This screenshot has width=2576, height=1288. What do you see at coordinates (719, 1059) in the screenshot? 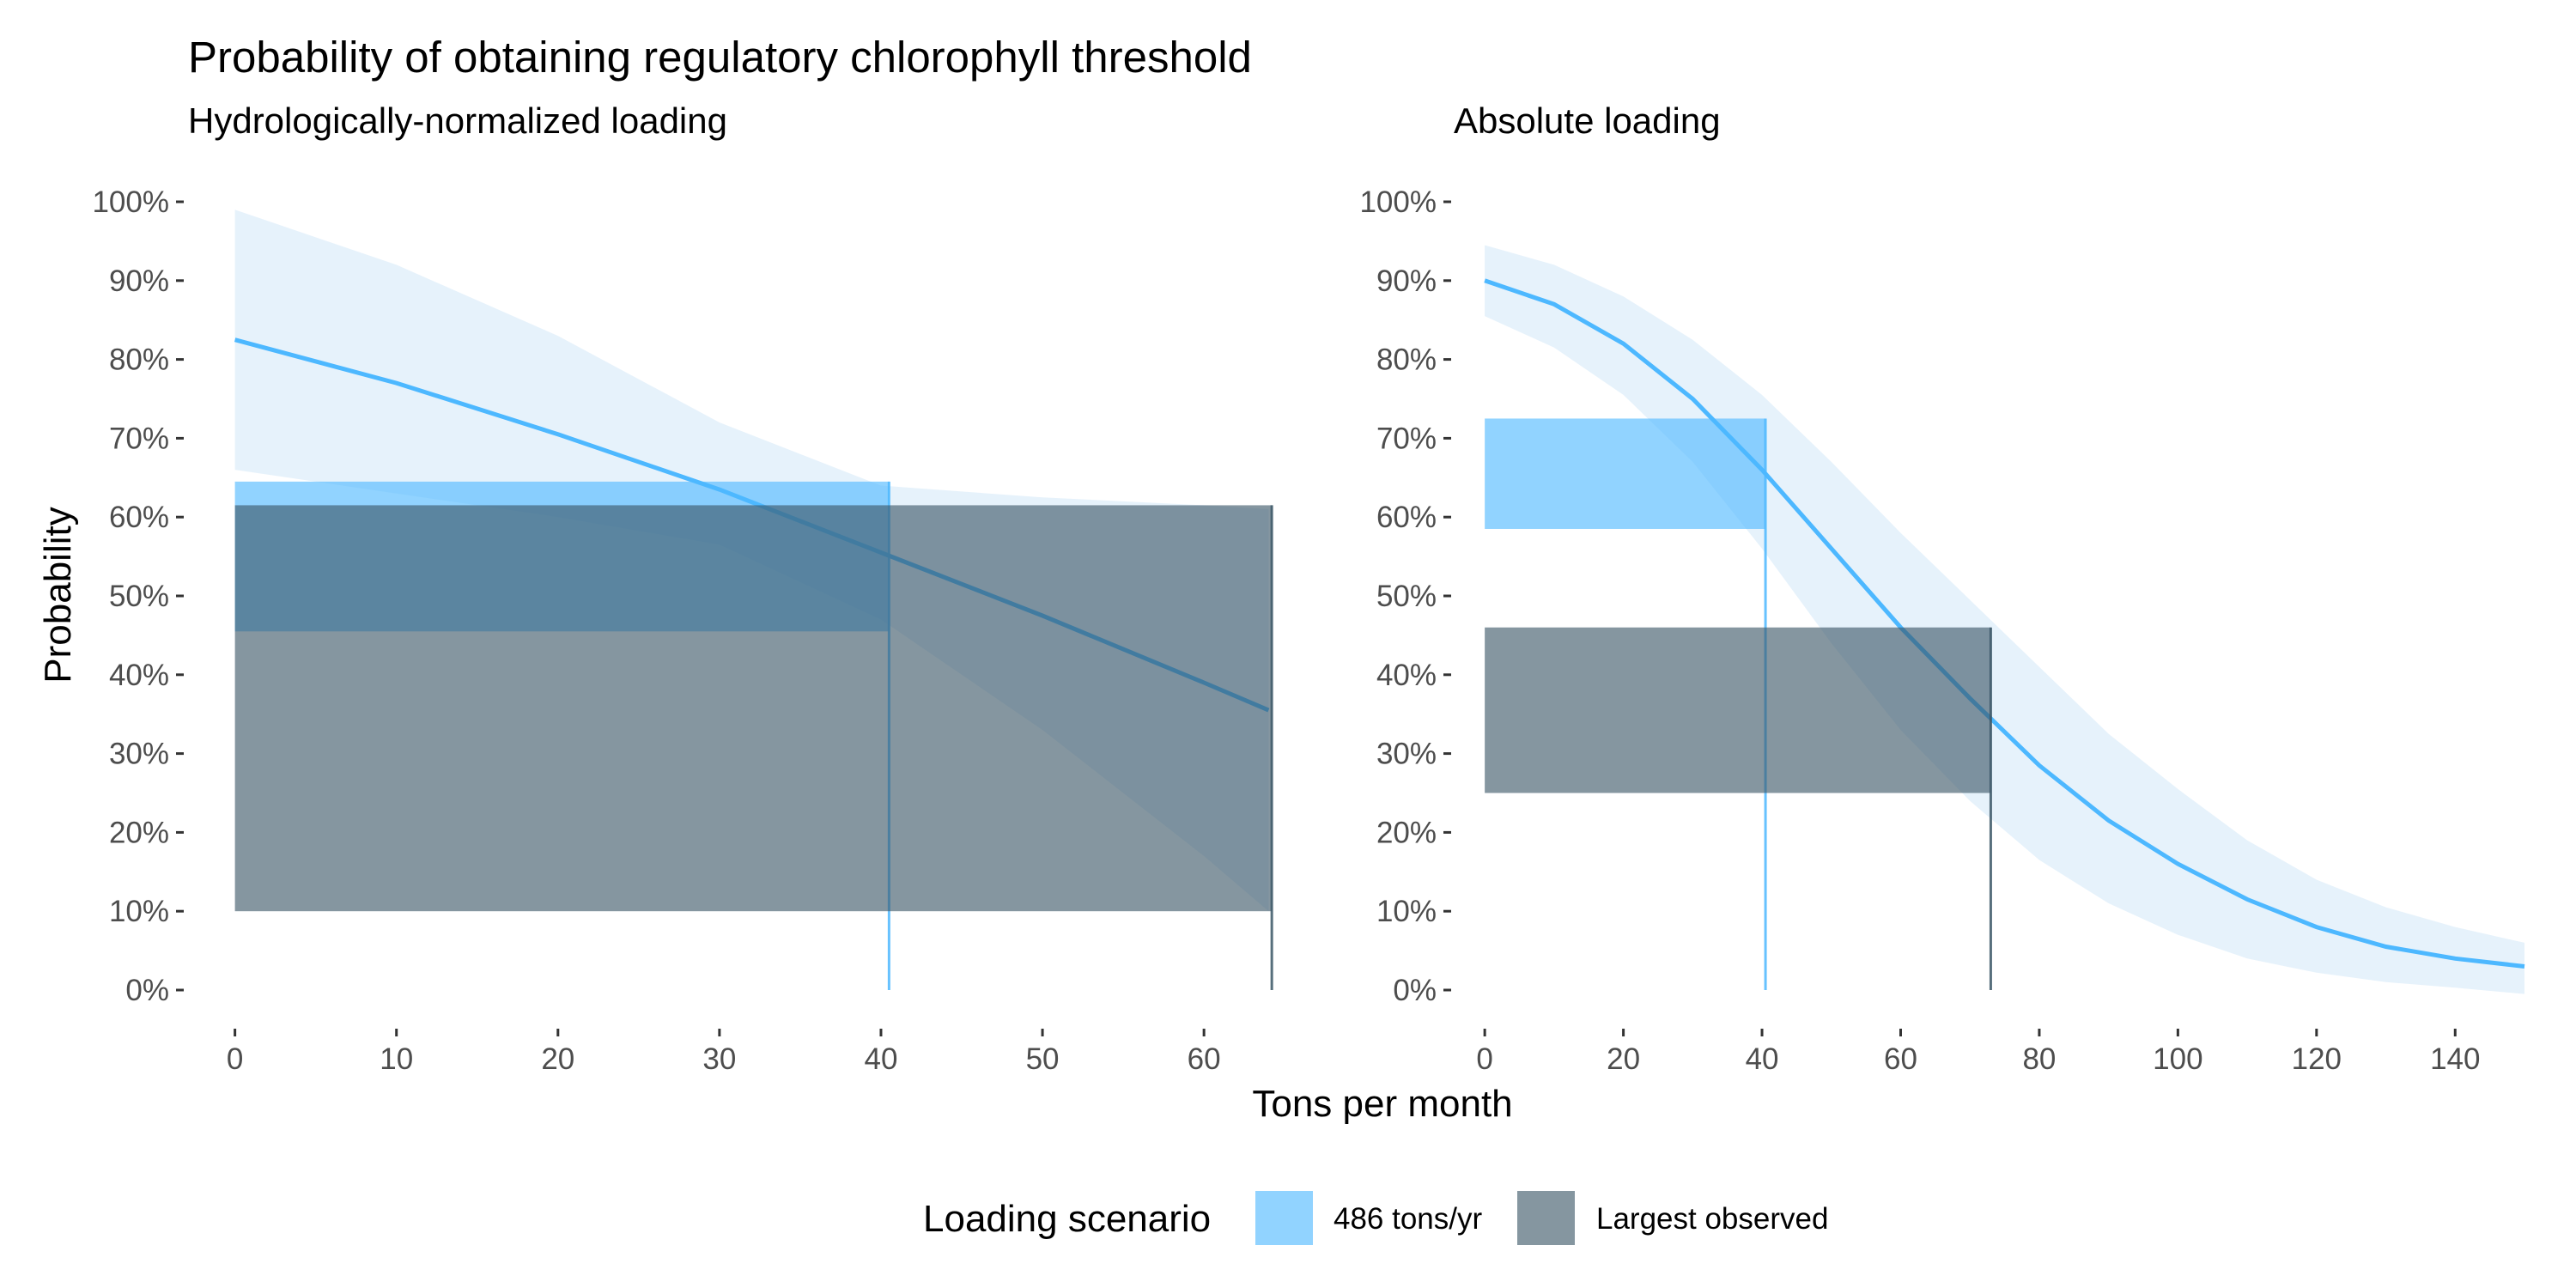
I see `x-tick-label: 30` at bounding box center [719, 1059].